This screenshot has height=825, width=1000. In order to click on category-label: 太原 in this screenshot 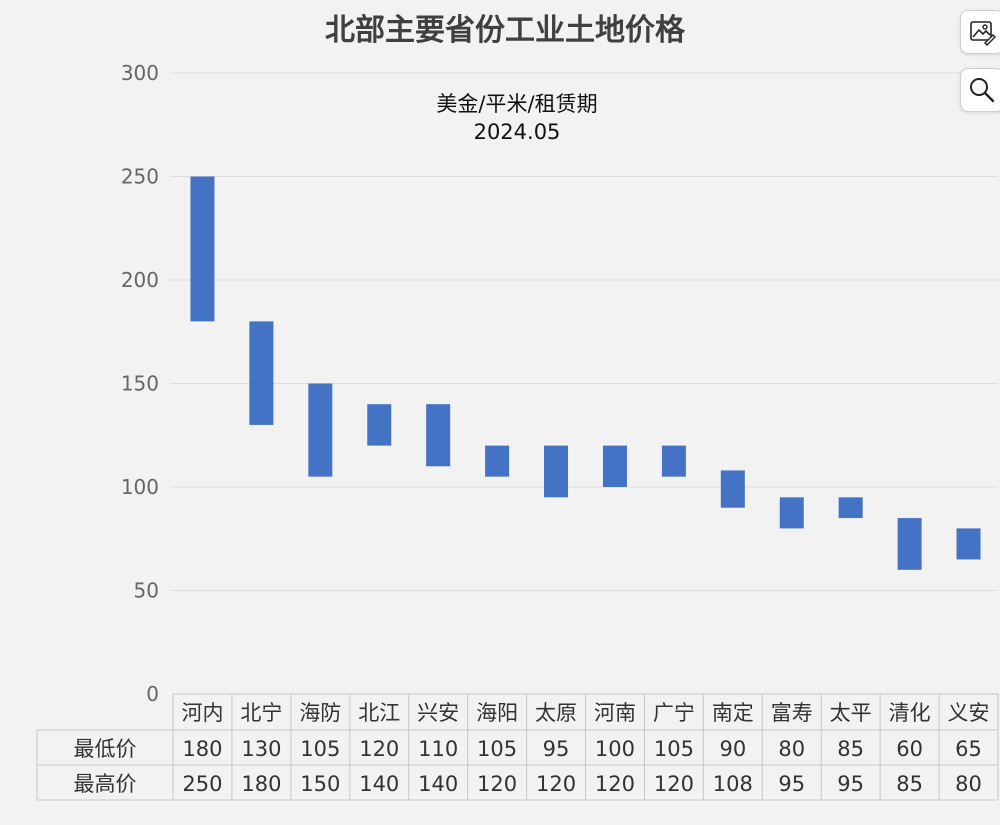, I will do `click(556, 713)`.